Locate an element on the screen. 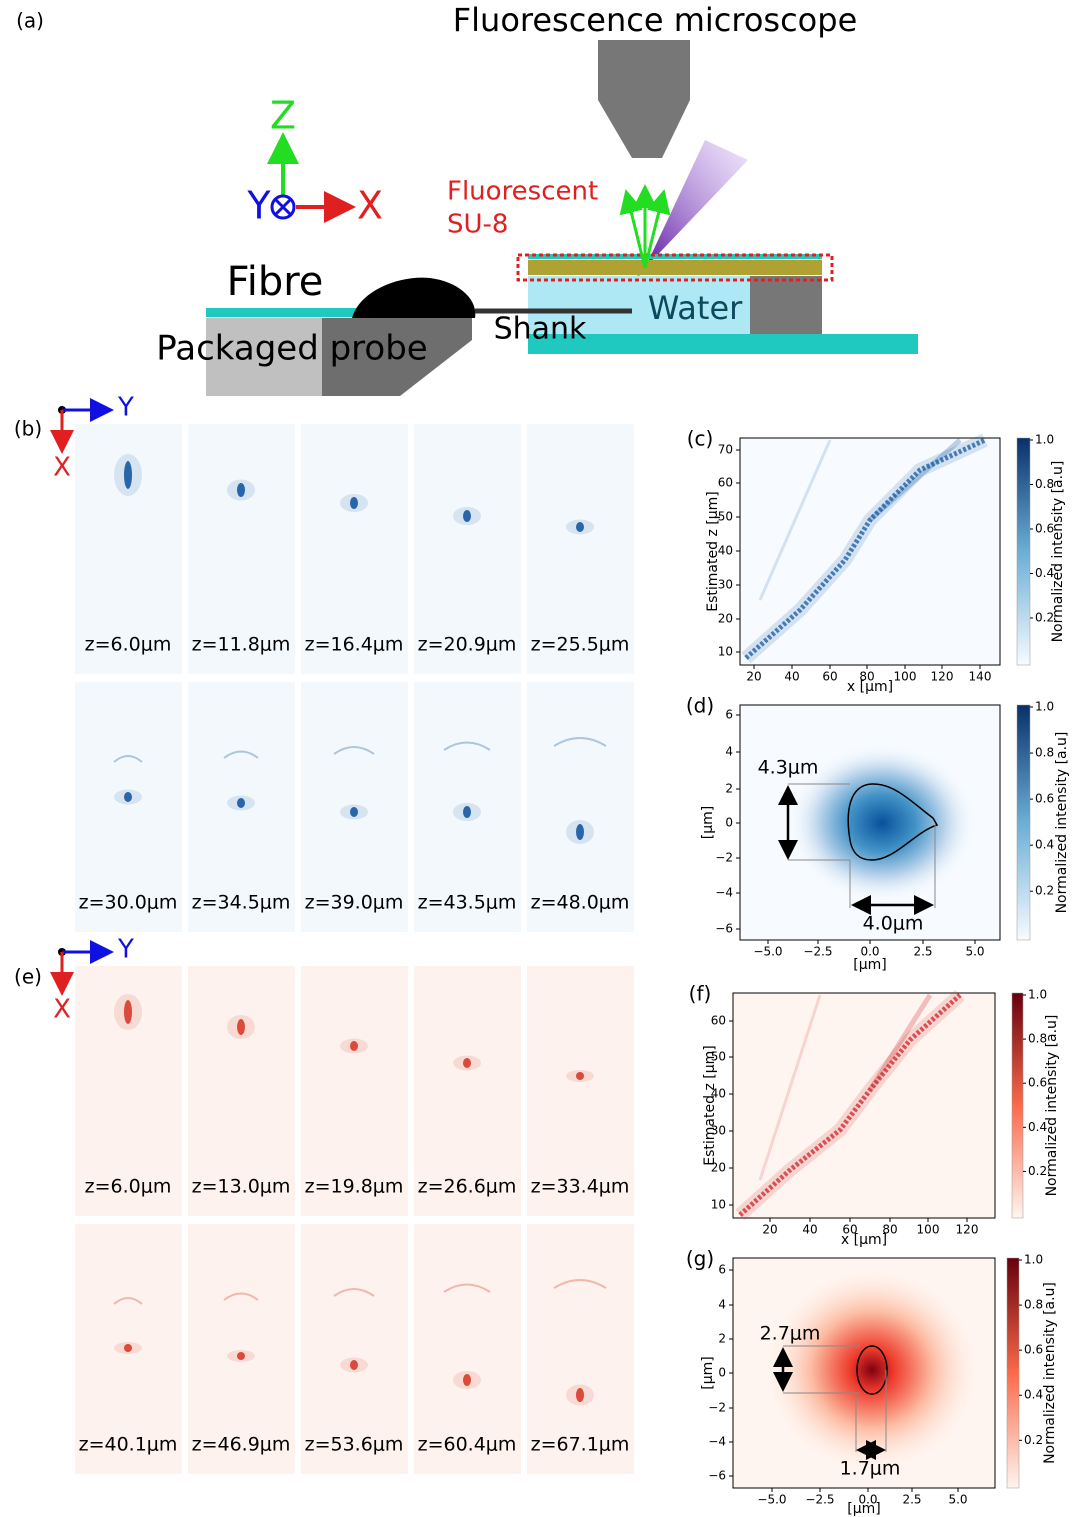  y-tick-label: 4 is located at coordinates (722, 1305).